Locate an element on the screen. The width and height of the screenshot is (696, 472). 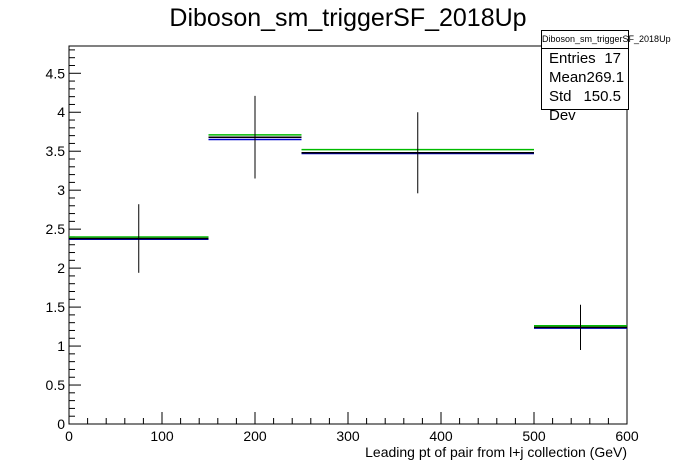
y-tick-label: 4 is located at coordinates (61, 112).